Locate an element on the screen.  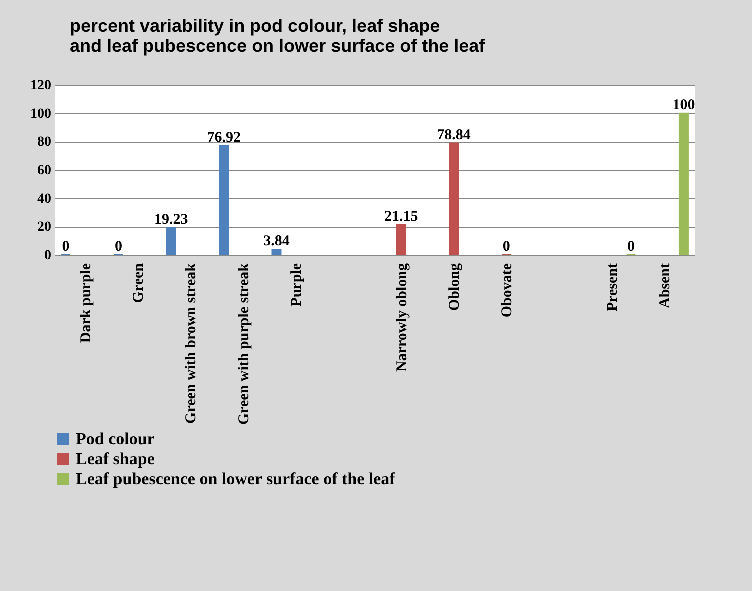
x-tick-label: Present is located at coordinates (613, 288).